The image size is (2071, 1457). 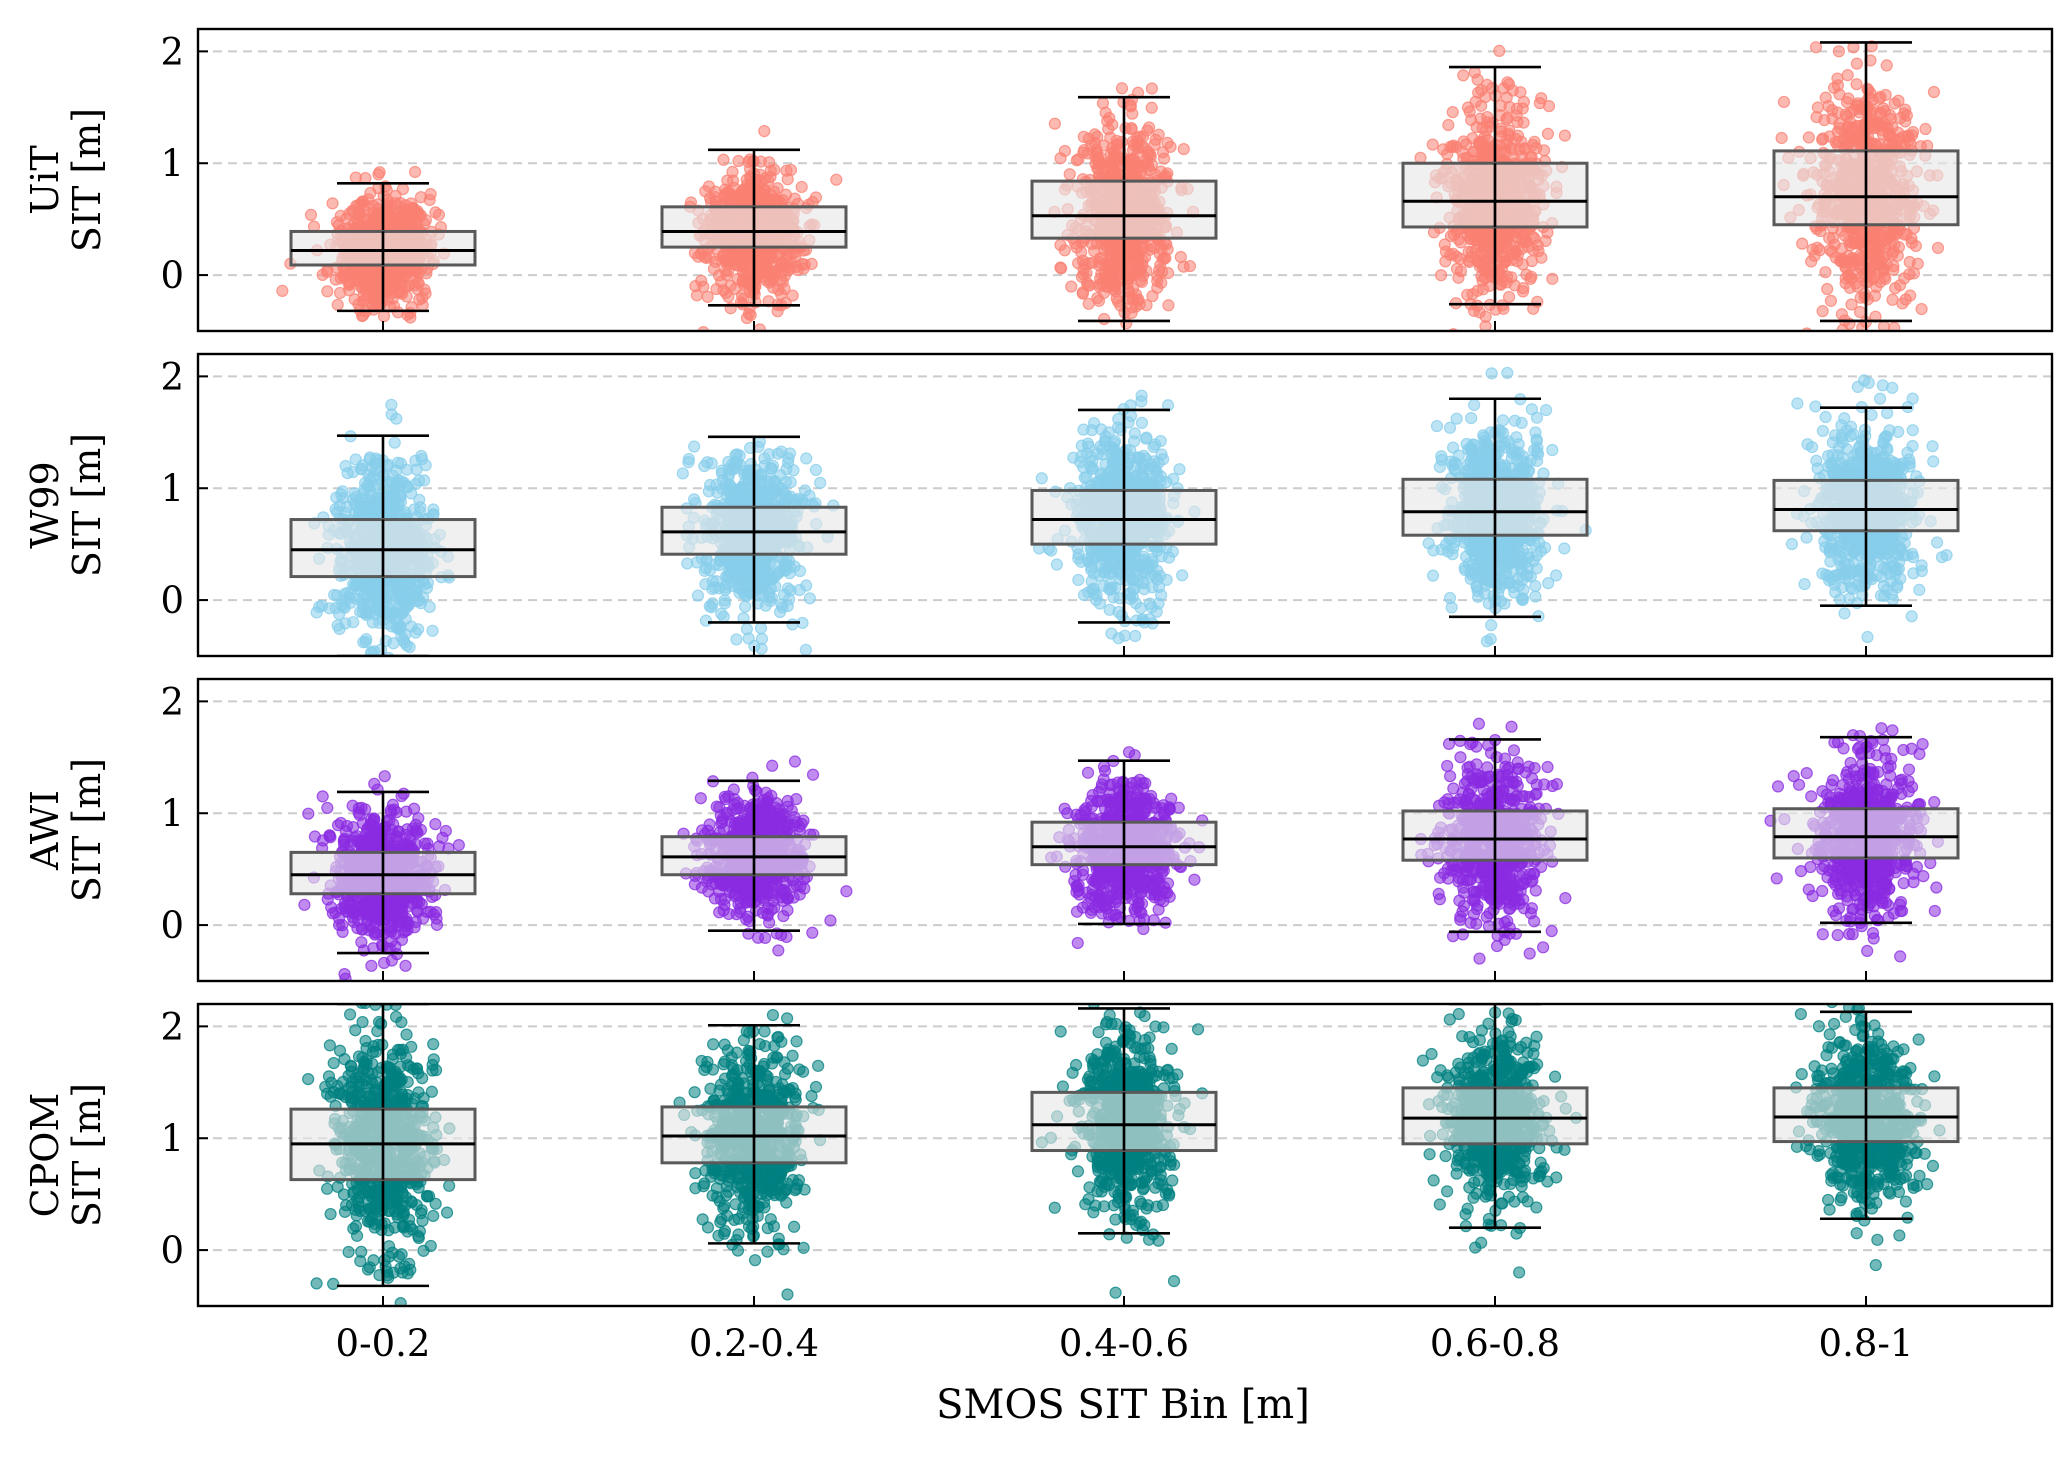 What do you see at coordinates (45, 180) in the screenshot?
I see `y-axis-label-model: UiT` at bounding box center [45, 180].